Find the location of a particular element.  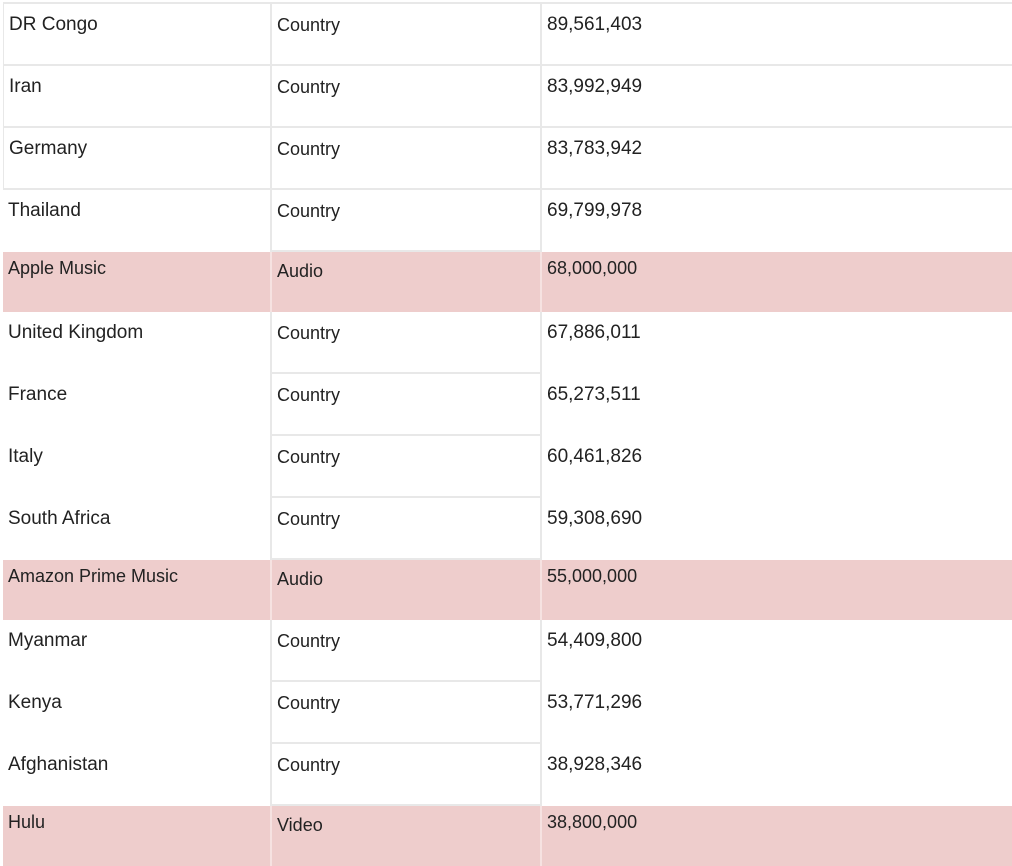

table-row: Germany Country 83,783,942 is located at coordinates (507, 159).